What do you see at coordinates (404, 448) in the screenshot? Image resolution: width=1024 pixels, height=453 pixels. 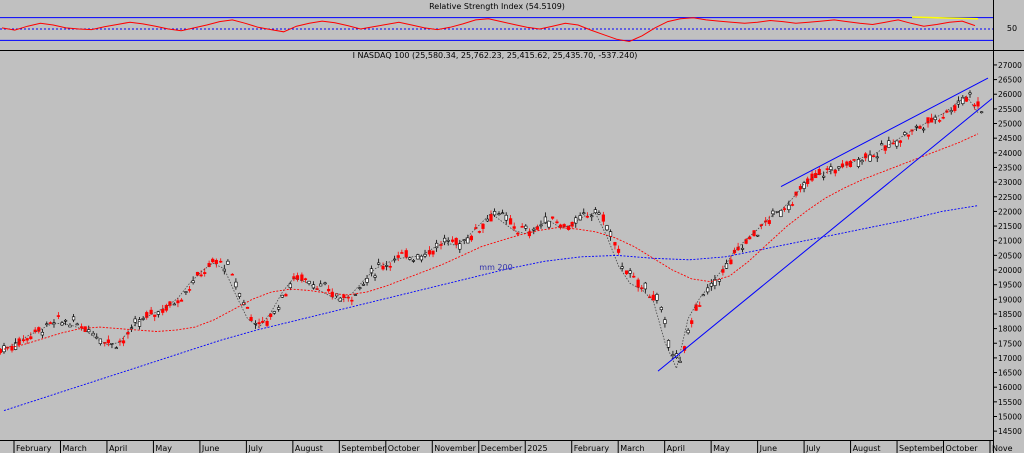 I see `x-tick-label: October` at bounding box center [404, 448].